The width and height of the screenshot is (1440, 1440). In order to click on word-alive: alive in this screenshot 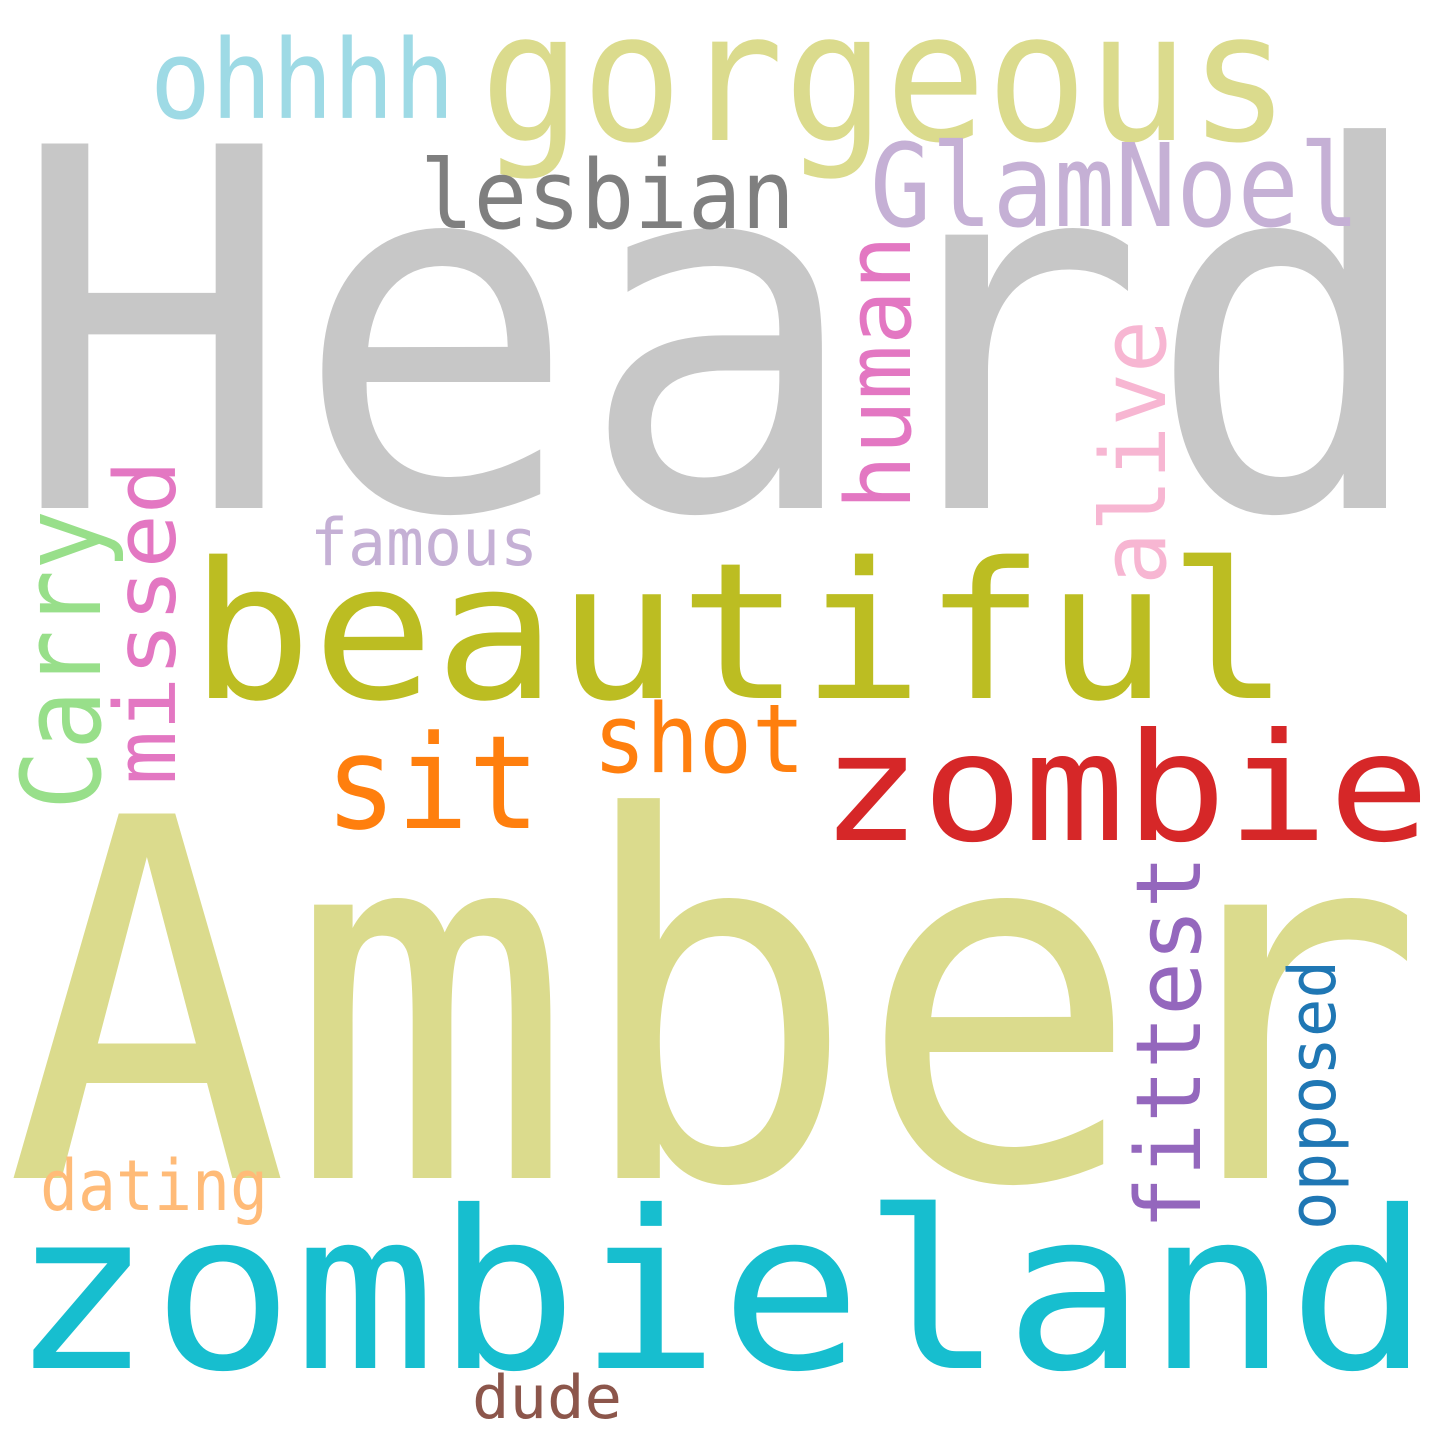, I will do `click(1134, 452)`.